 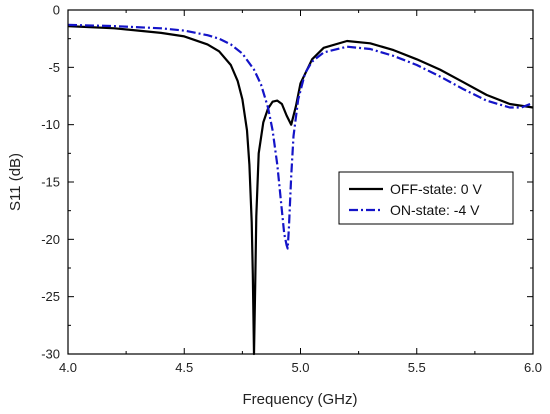 What do you see at coordinates (54, 67) in the screenshot?
I see `y-tick-label: -5` at bounding box center [54, 67].